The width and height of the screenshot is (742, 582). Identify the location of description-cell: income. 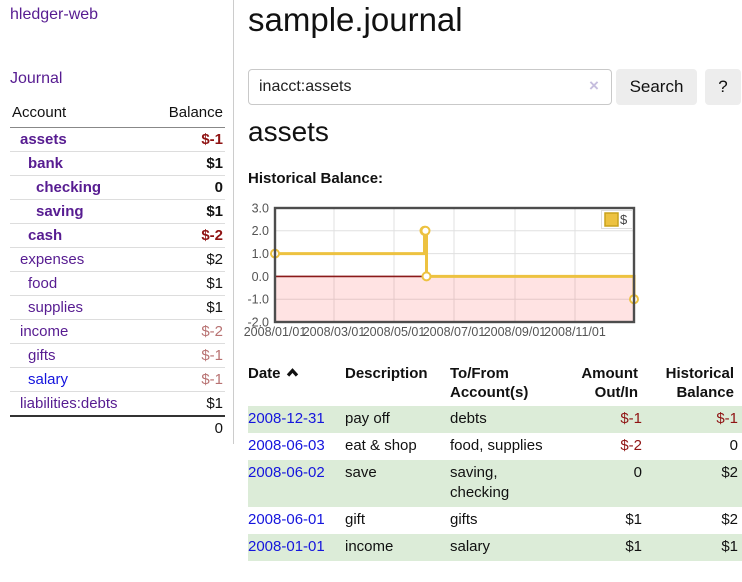
(369, 546).